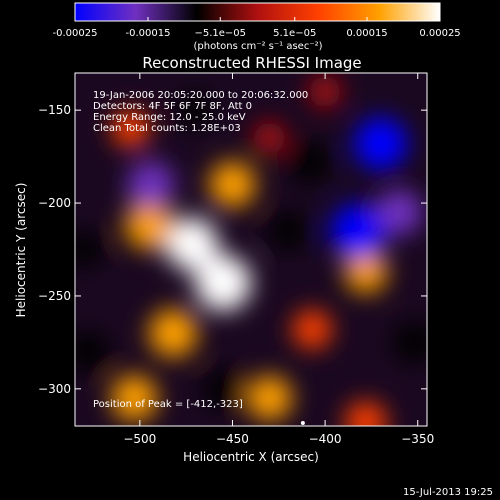 The image size is (500, 500). What do you see at coordinates (232, 439) in the screenshot?
I see `x-tick-label: −450` at bounding box center [232, 439].